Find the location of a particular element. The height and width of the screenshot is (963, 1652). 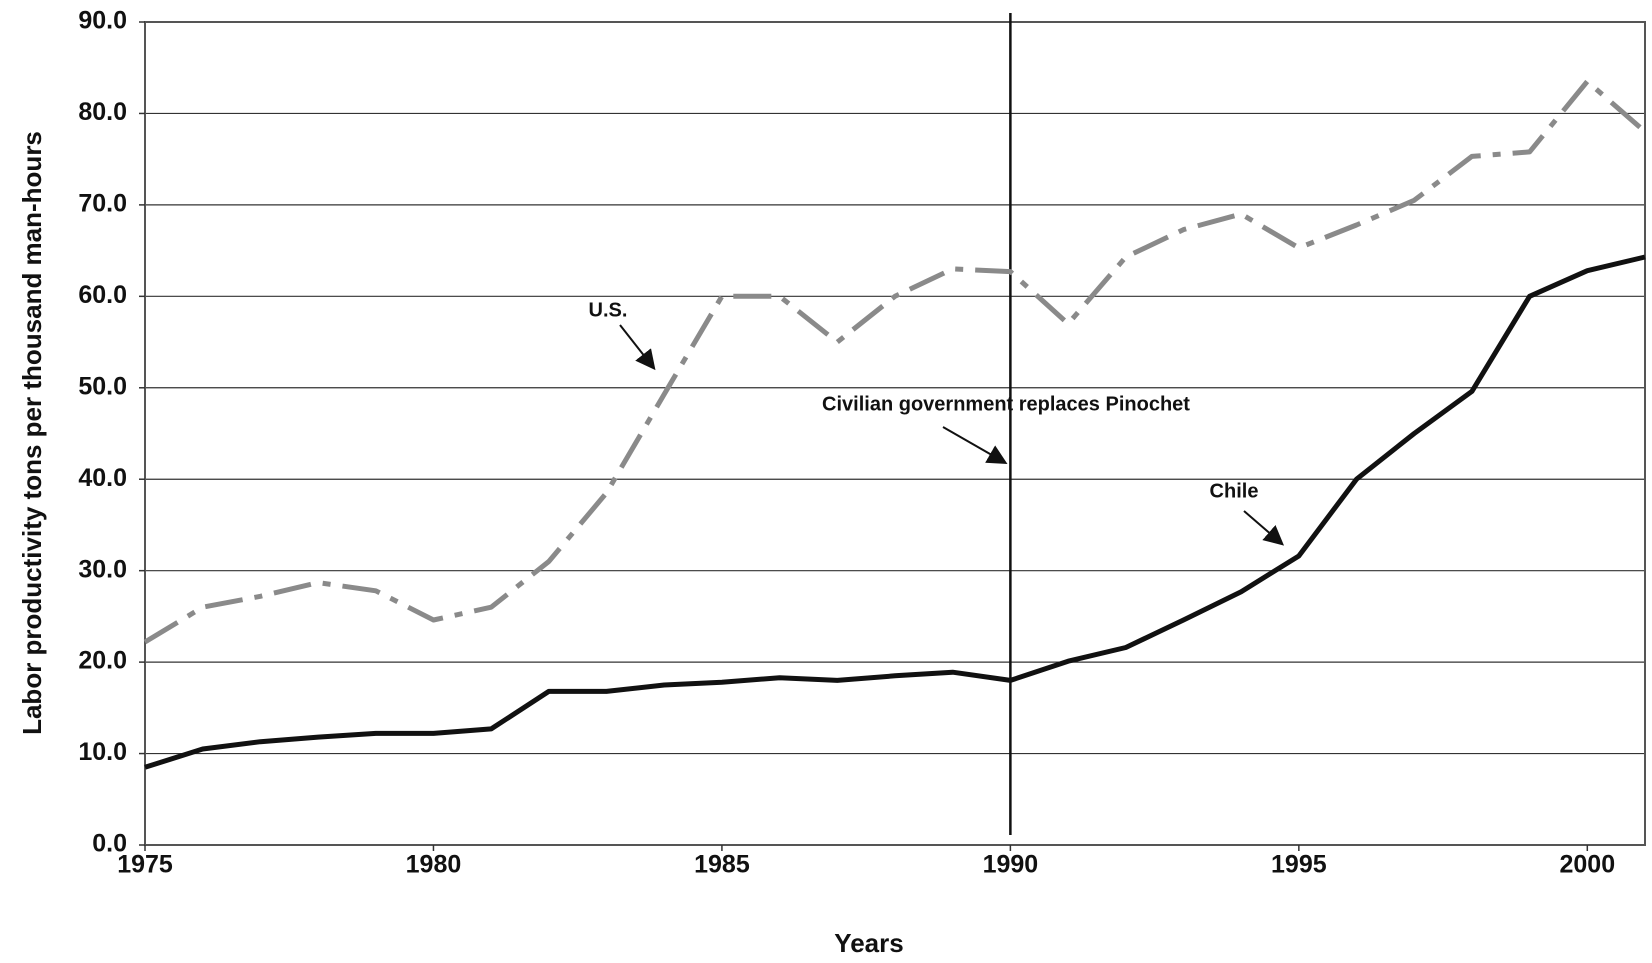

y-tick-label: 30.0 is located at coordinates (102, 569).